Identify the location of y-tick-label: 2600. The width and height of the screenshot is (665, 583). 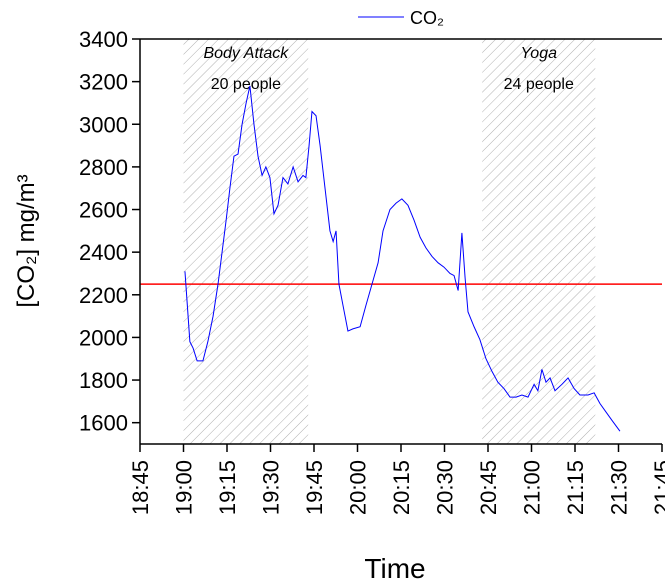
(103, 210).